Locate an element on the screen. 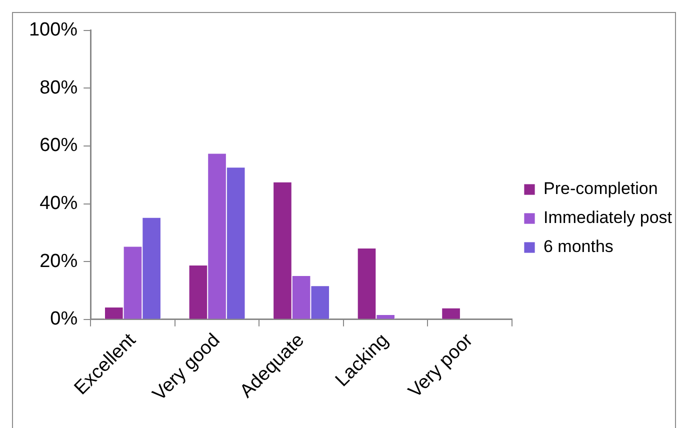  y-tick-label: 60% is located at coordinates (59, 145).